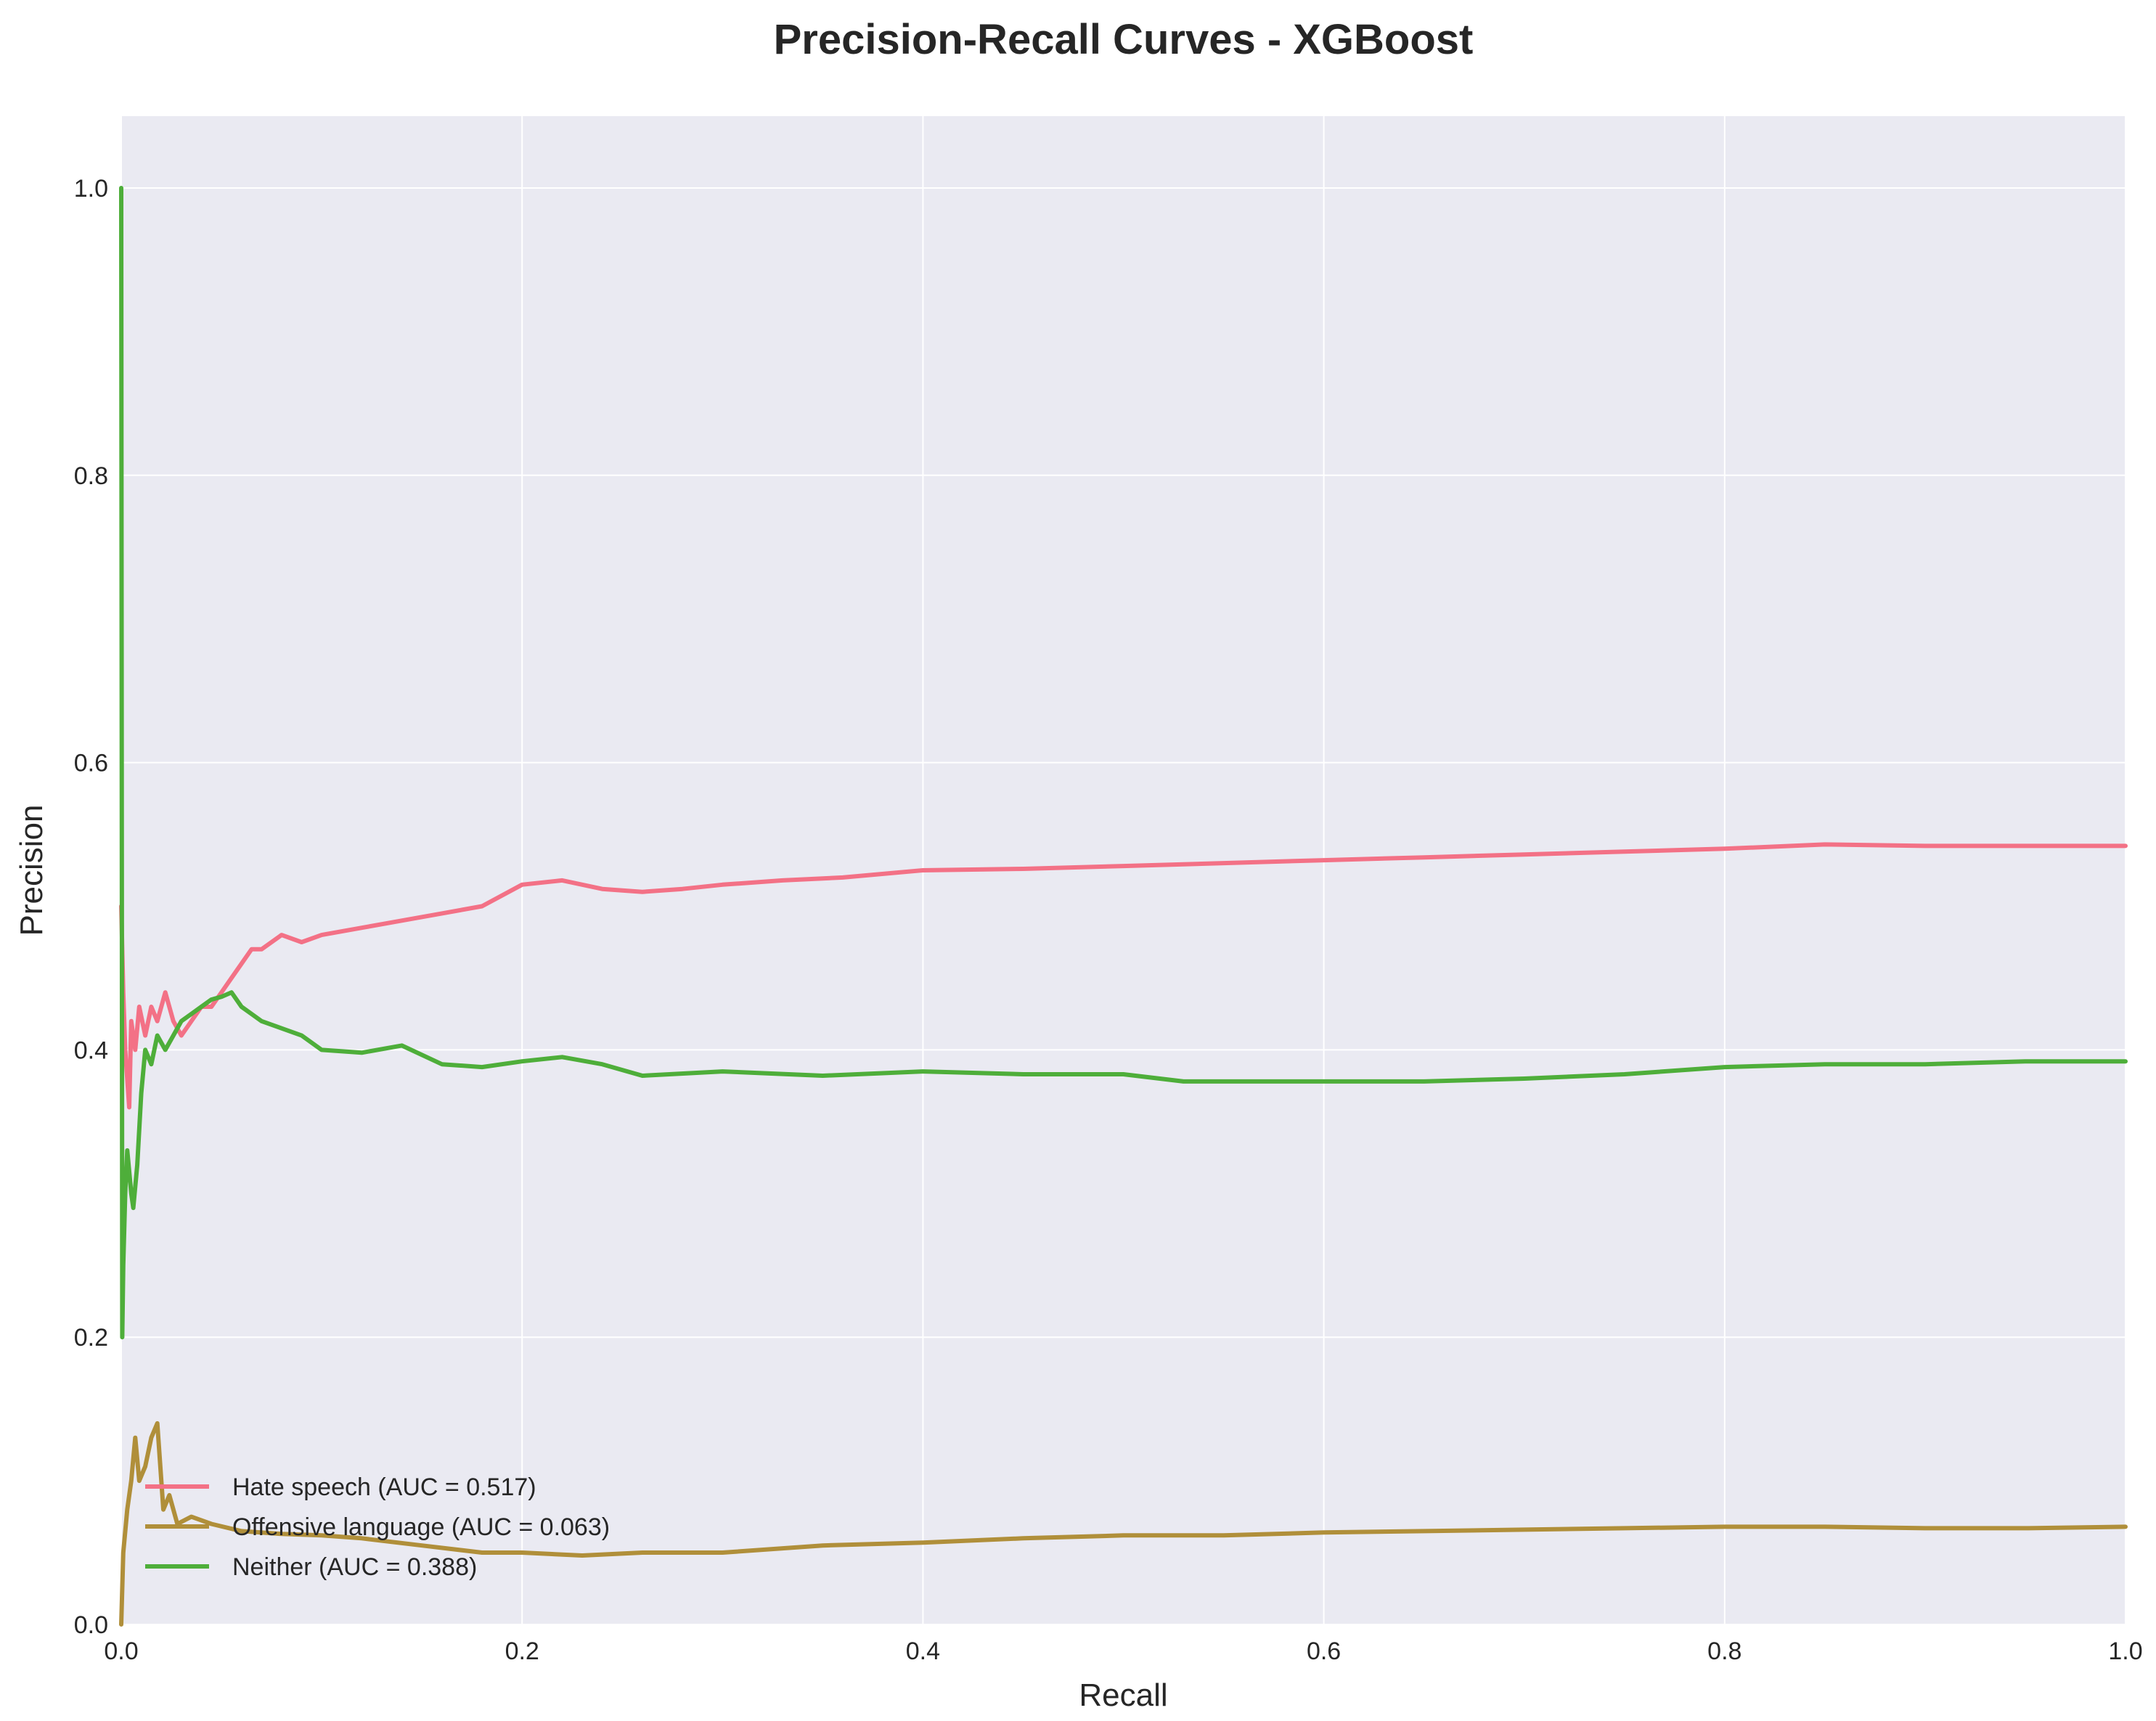 The image size is (2156, 1721). Describe the element at coordinates (91, 1625) in the screenshot. I see `y-tick-label: 0.0` at that location.